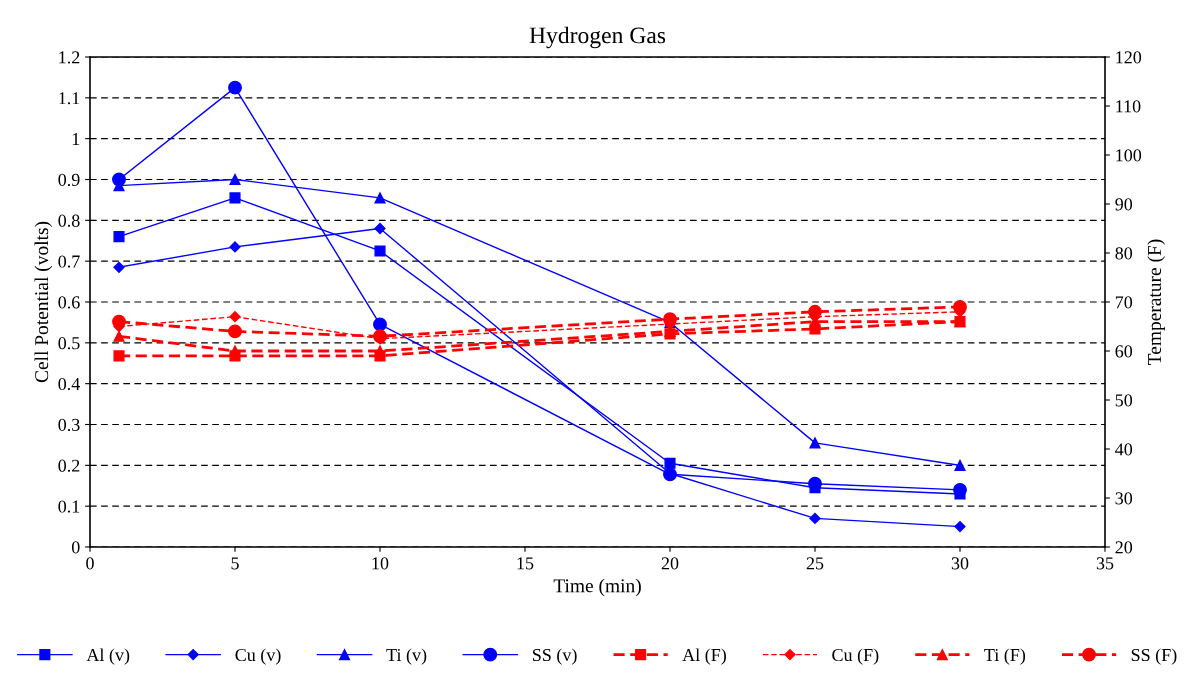  Describe the element at coordinates (960, 563) in the screenshot. I see `x-tick-label: 30` at that location.